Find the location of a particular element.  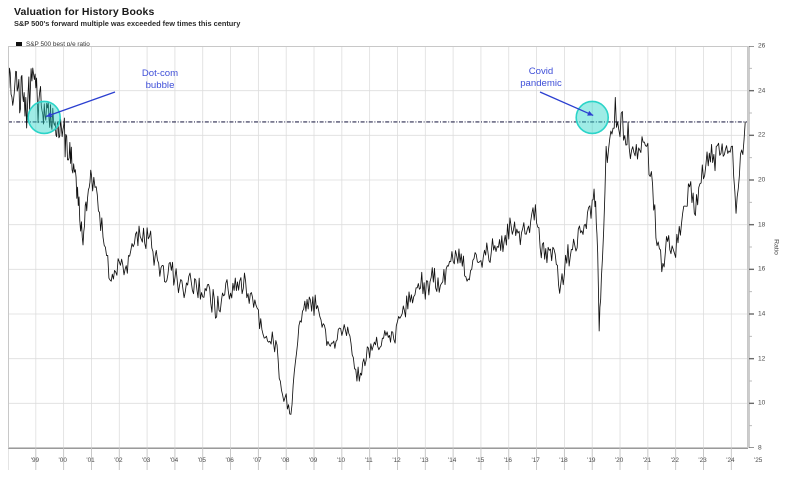

x-tick-label: '12 is located at coordinates (396, 460).